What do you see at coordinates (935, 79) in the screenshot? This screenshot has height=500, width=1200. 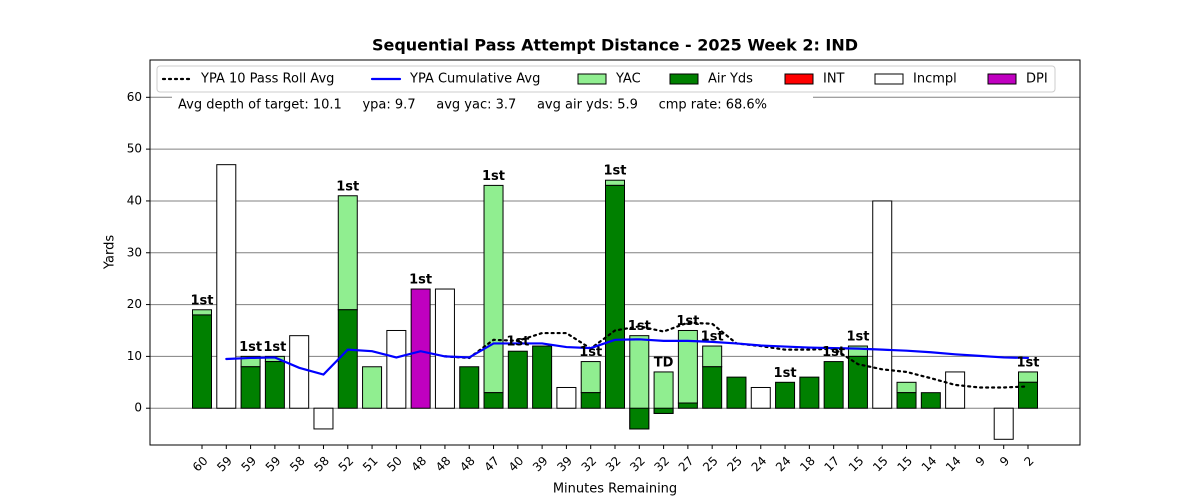 I see `legend-label: Incmpl` at bounding box center [935, 79].